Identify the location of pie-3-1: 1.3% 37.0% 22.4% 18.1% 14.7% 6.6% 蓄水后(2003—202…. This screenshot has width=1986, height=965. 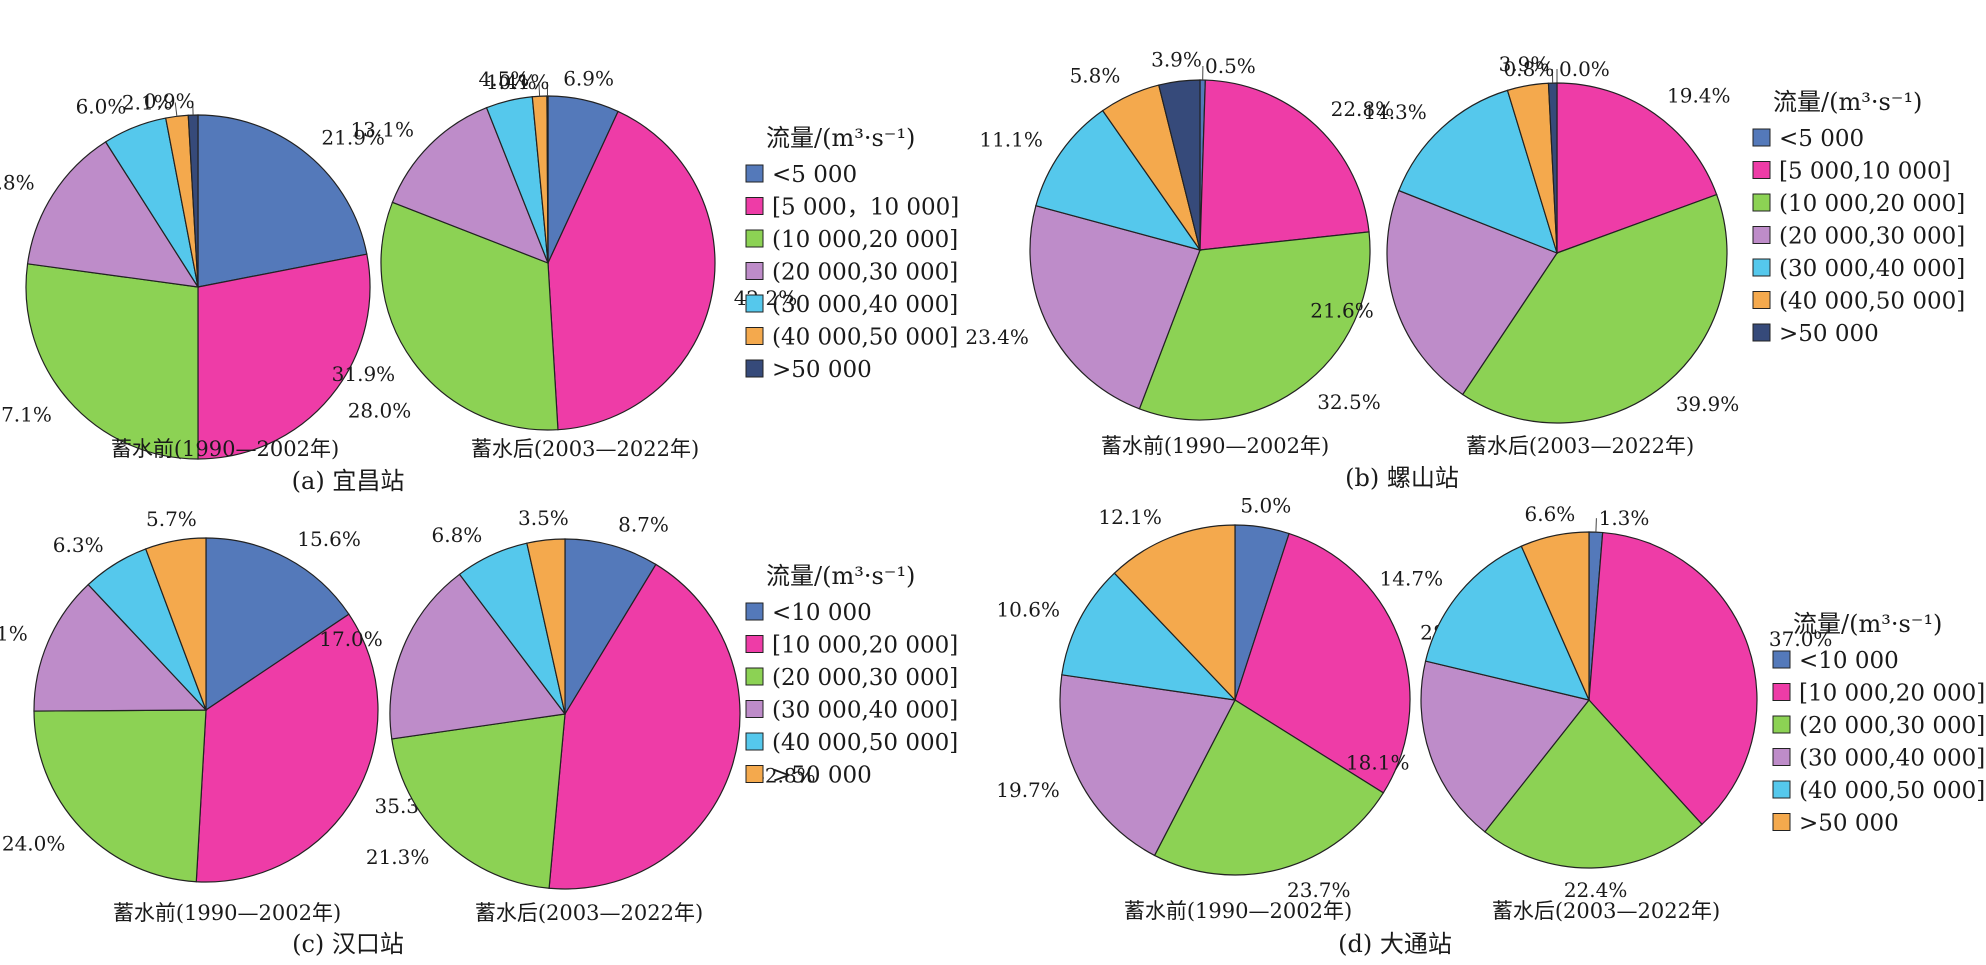
(1589, 712).